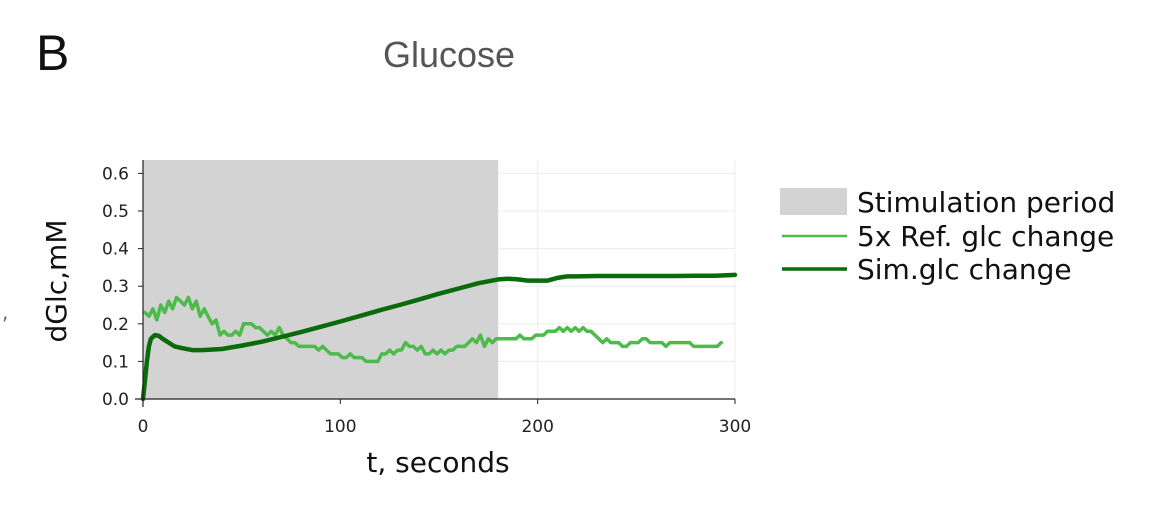  I want to click on y-tick-label: 0.4, so click(115, 250).